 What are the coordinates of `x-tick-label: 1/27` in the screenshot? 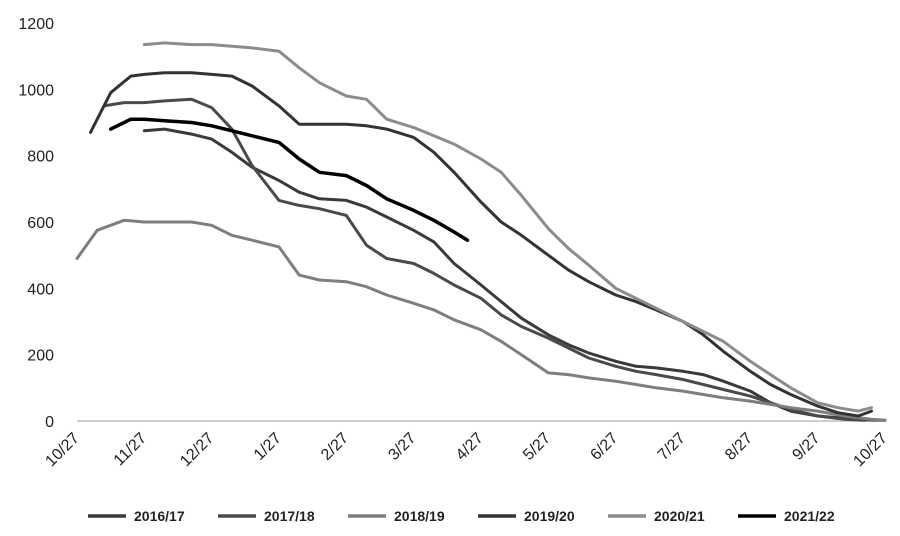 It's located at (268, 447).